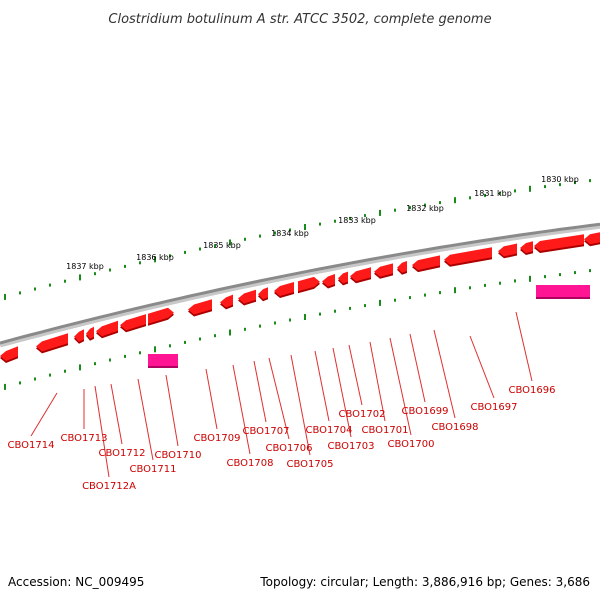 Image resolution: width=600 pixels, height=605 pixels. I want to click on gene-label: CBO1705, so click(310, 464).